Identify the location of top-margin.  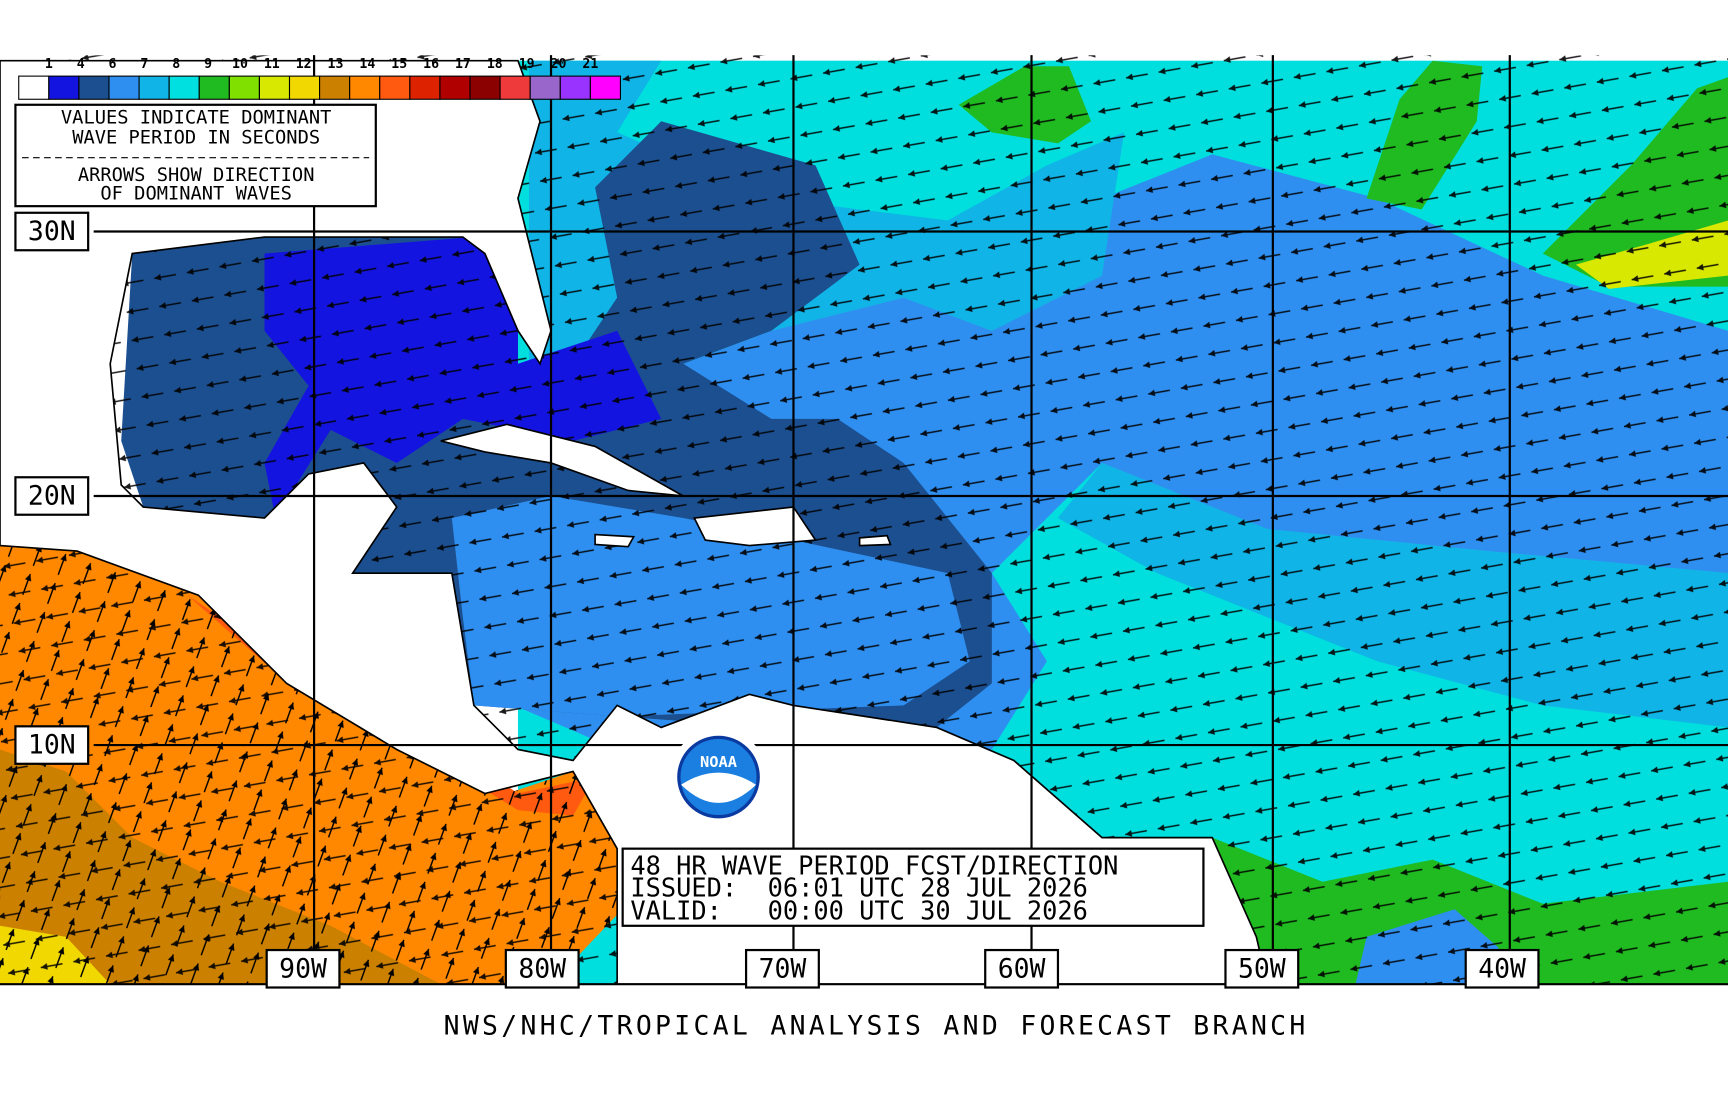
(864, 28).